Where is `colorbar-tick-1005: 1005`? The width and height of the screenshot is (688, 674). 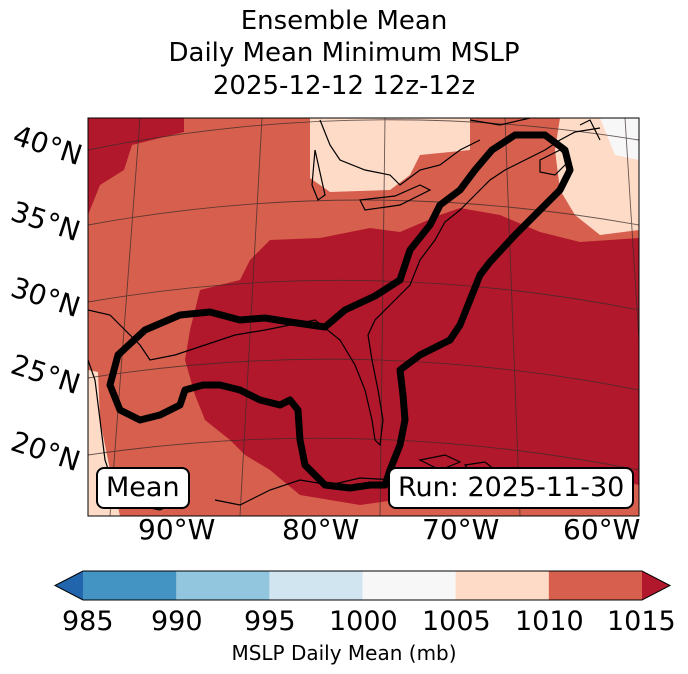 colorbar-tick-1005: 1005 is located at coordinates (456, 621).